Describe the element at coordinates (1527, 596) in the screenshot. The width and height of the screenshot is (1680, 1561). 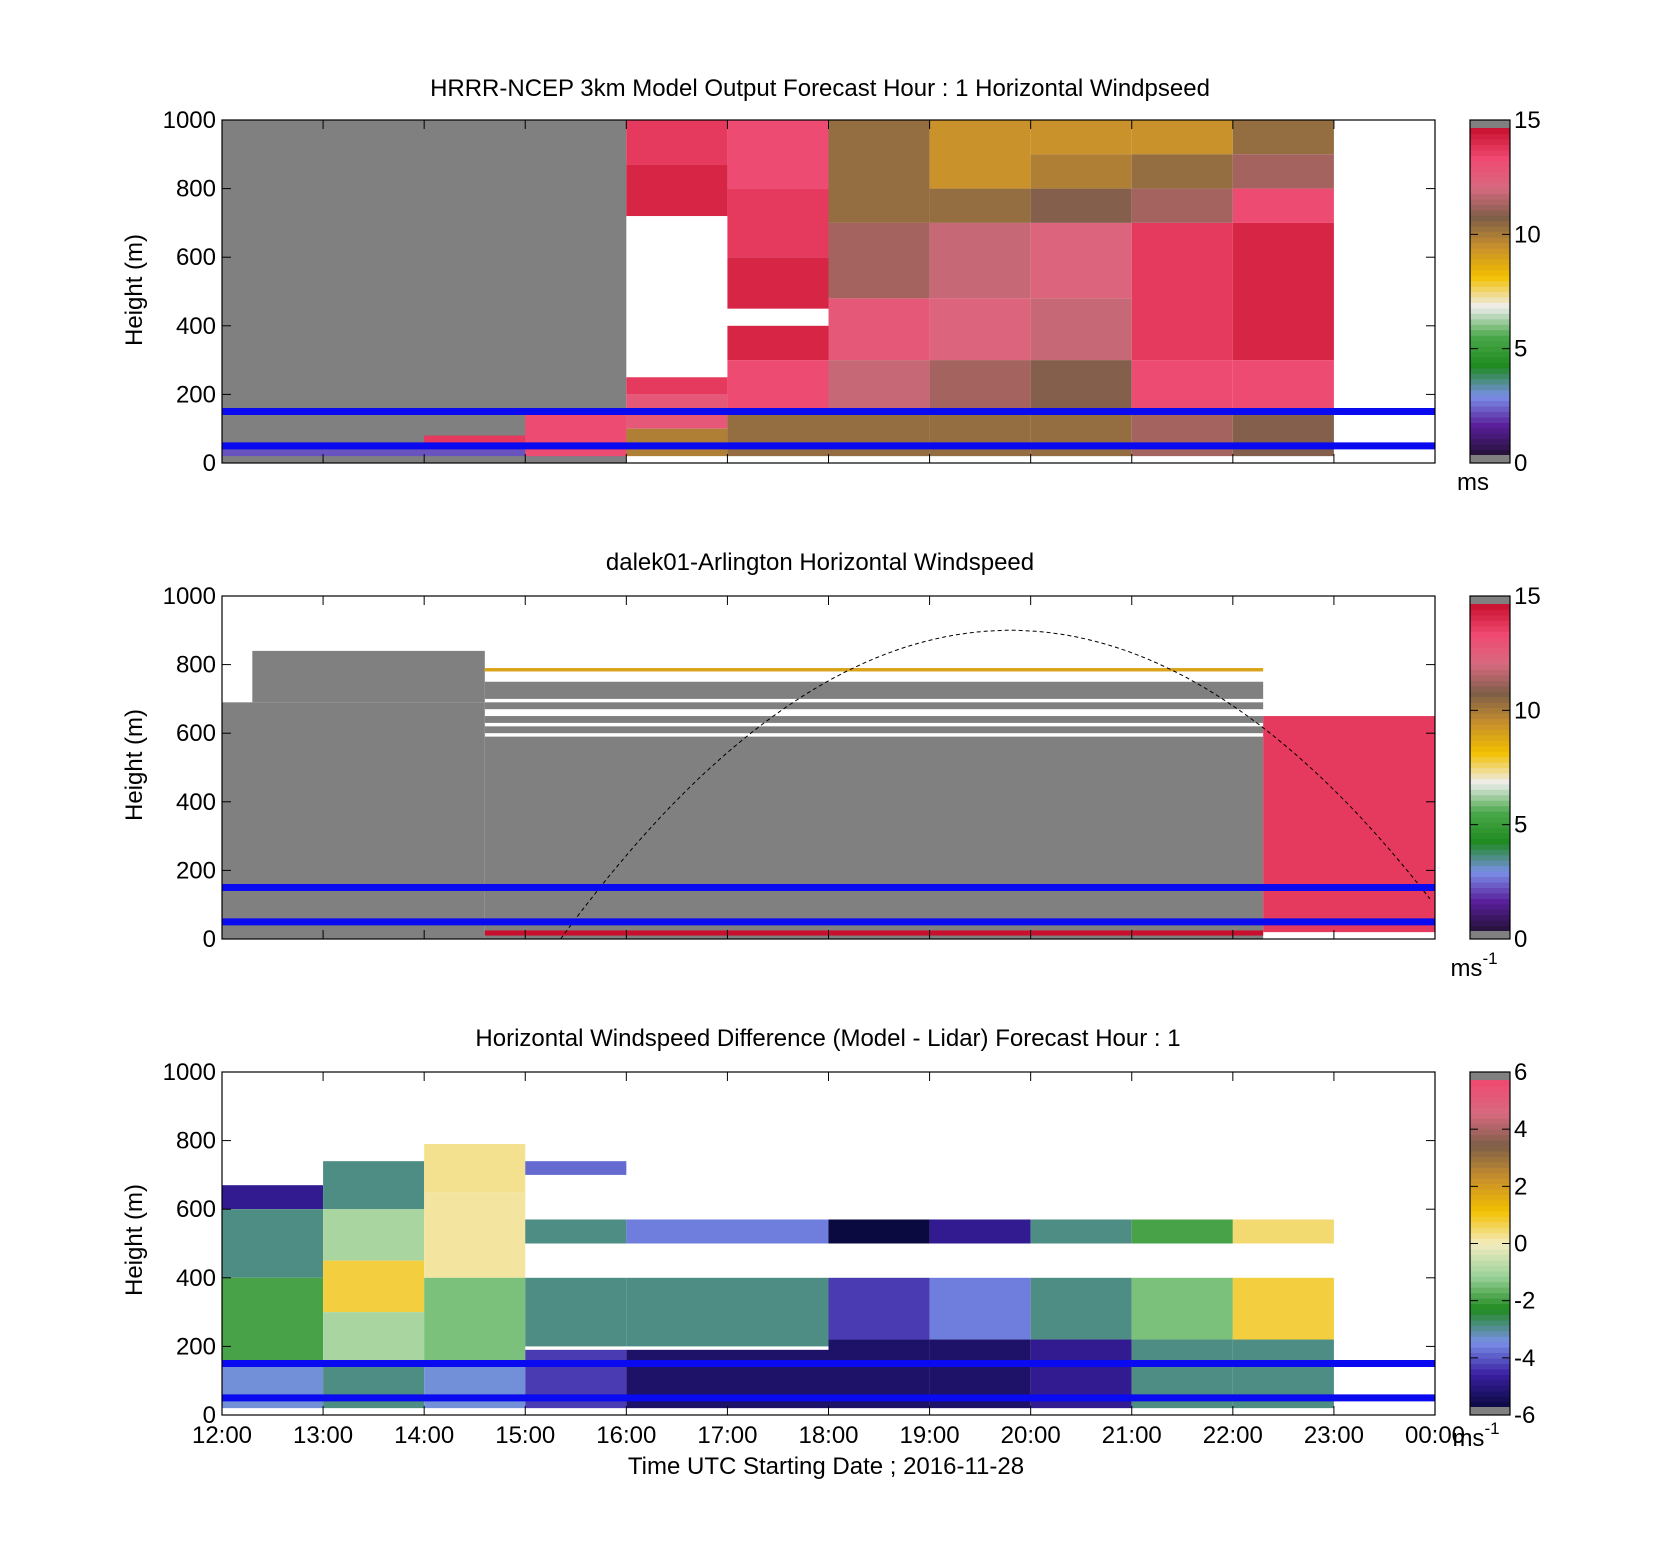
I see `colorbar-tick-label: 15` at that location.